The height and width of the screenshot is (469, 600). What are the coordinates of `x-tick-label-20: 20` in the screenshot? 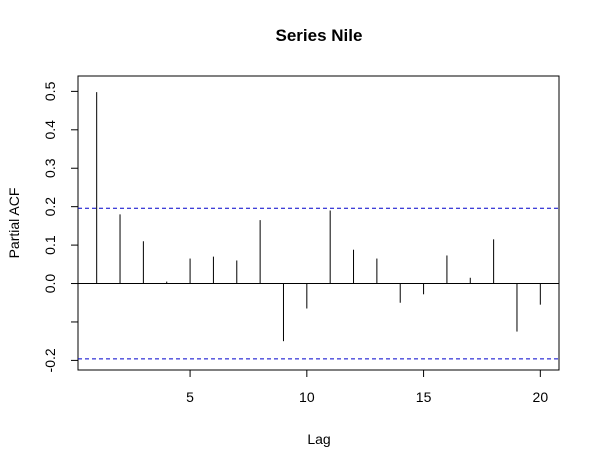 It's located at (541, 397).